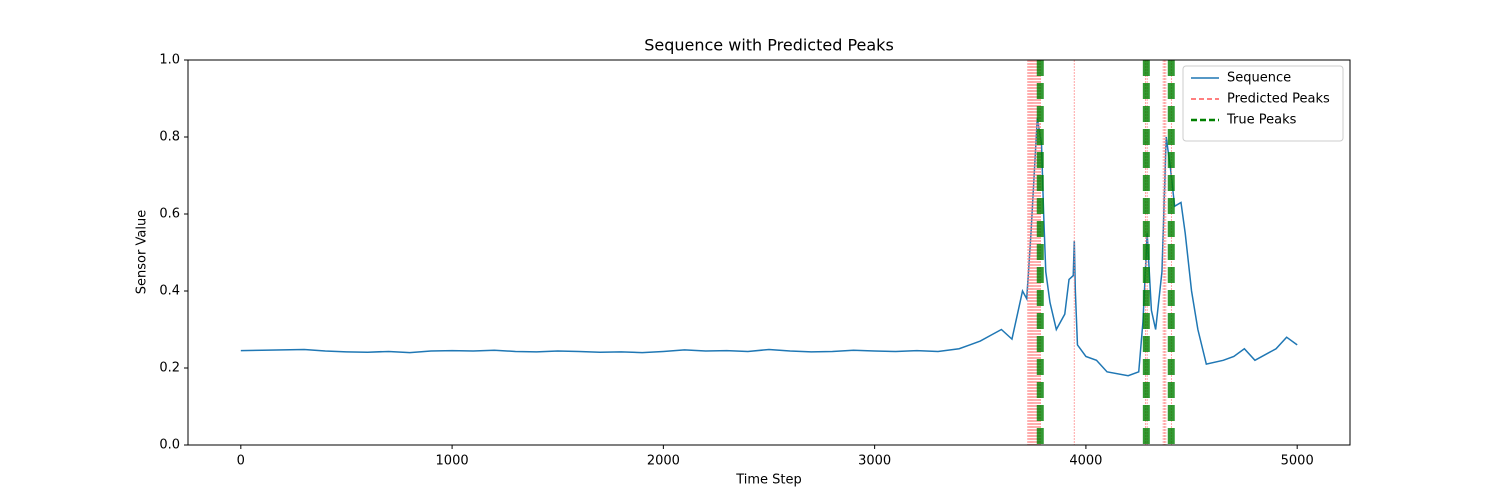 Image resolution: width=1500 pixels, height=504 pixels. I want to click on legend-box, so click(1263, 103).